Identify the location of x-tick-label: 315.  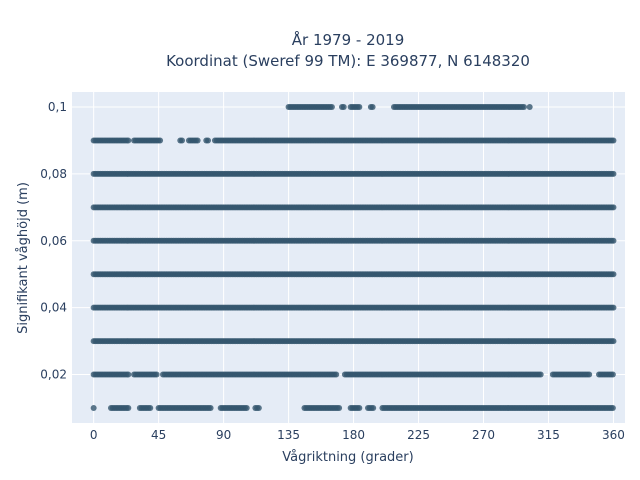
(548, 435).